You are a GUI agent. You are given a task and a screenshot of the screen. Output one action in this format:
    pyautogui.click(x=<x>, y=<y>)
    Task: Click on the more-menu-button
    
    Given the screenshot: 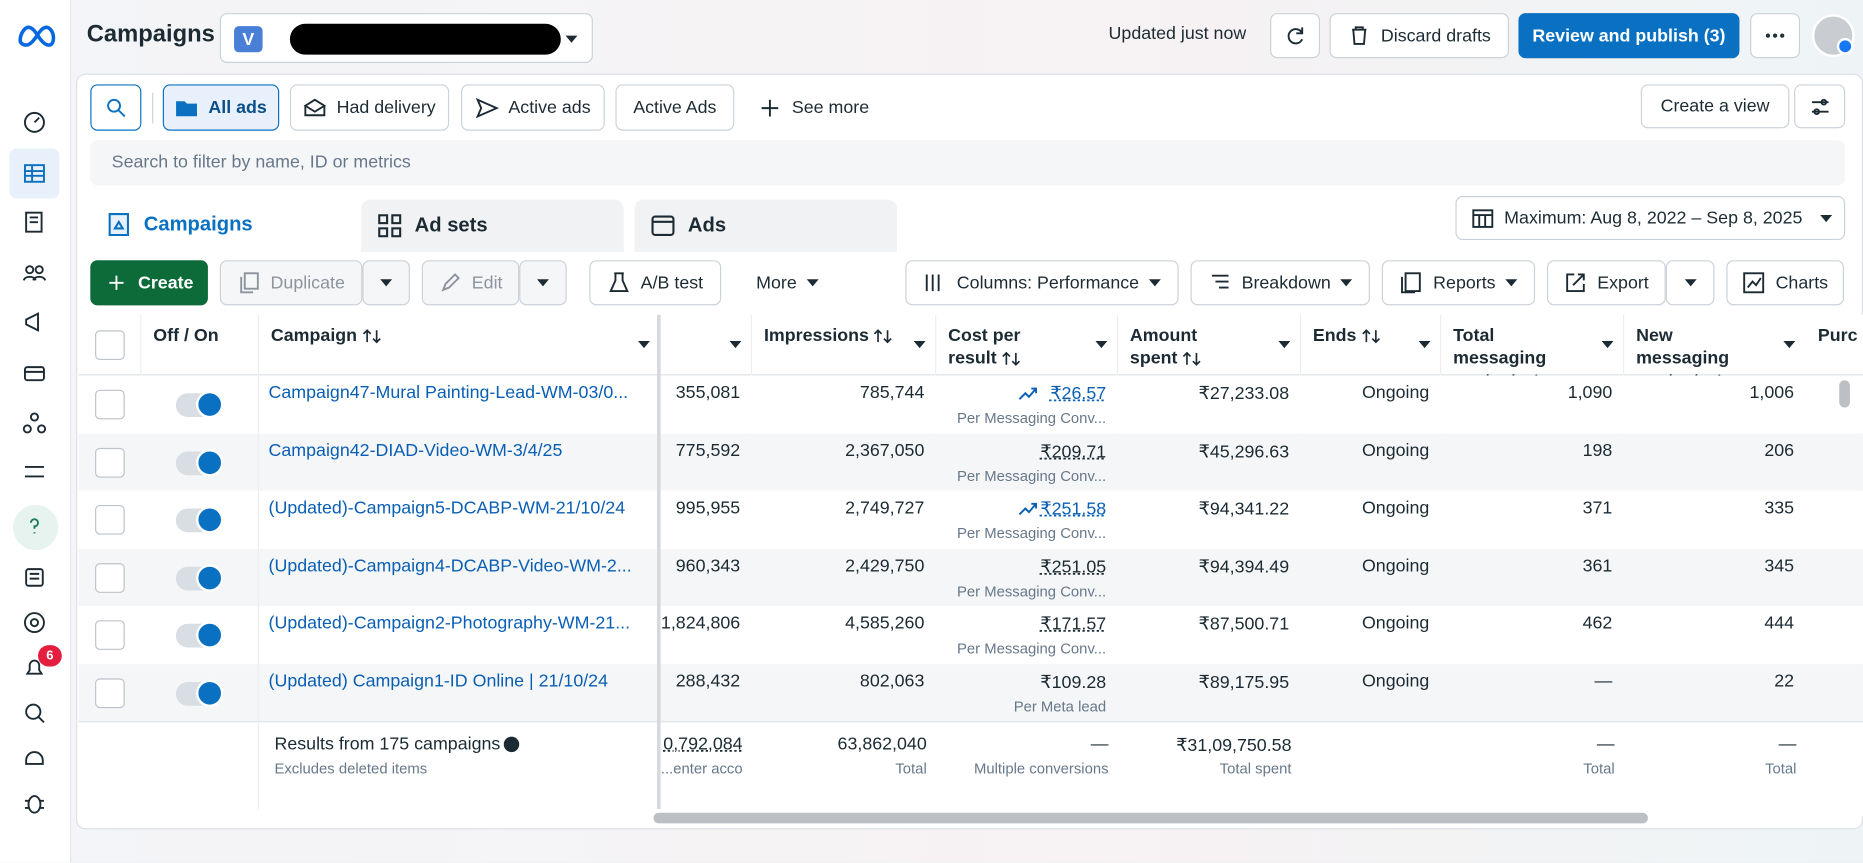 What is the action you would take?
    pyautogui.click(x=1775, y=36)
    